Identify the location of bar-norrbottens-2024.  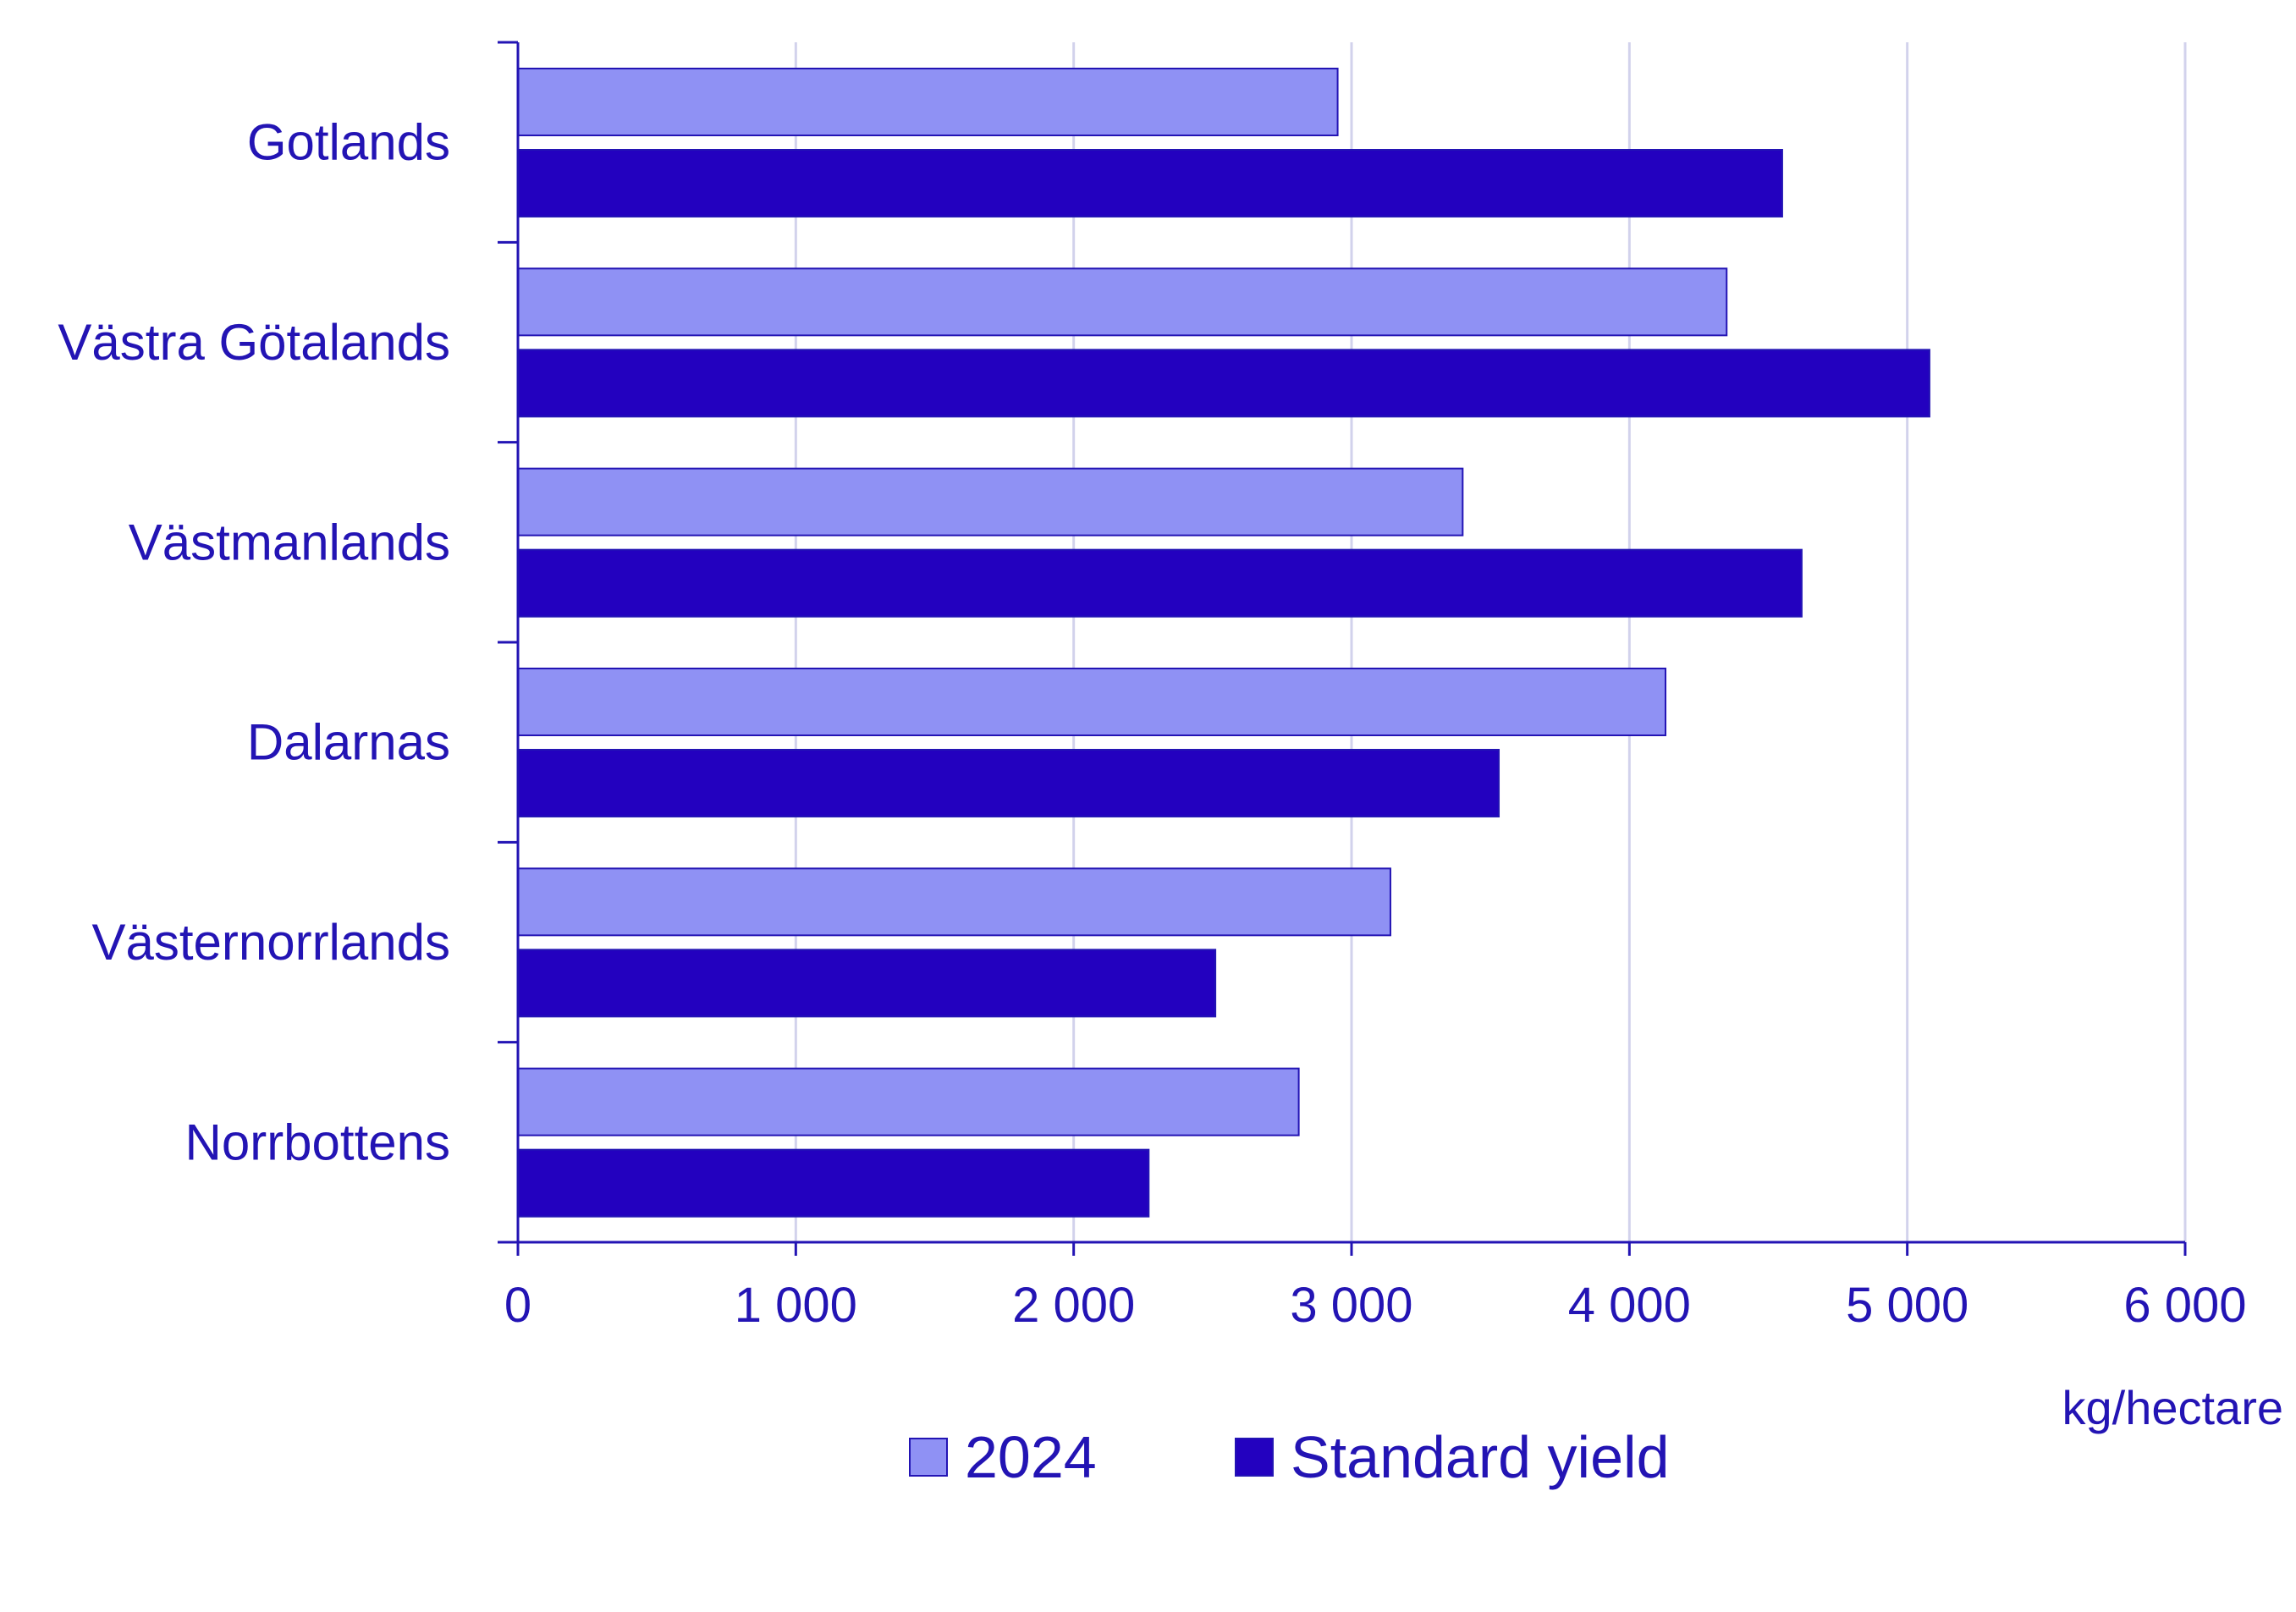
(908, 1102).